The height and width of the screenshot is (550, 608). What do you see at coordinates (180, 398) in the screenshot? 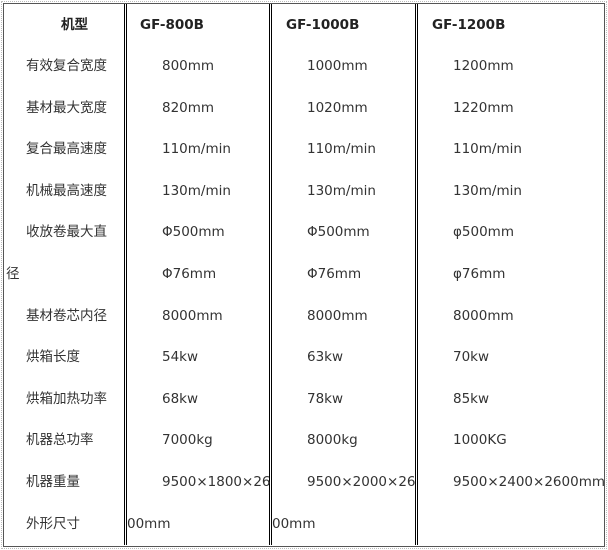
I see `row-value: 68kw` at bounding box center [180, 398].